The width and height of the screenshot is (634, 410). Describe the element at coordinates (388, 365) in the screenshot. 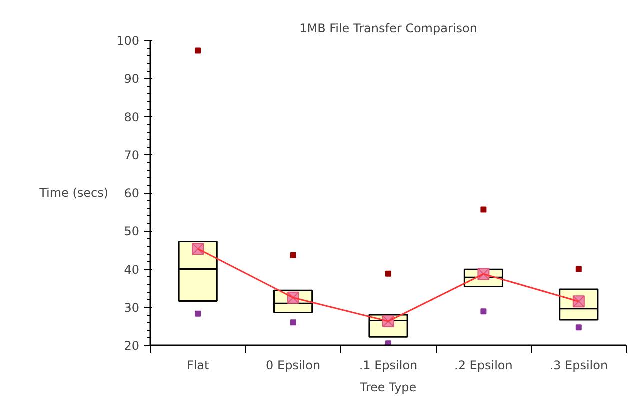

I see `x-tick-label: .1 Epsilon` at that location.